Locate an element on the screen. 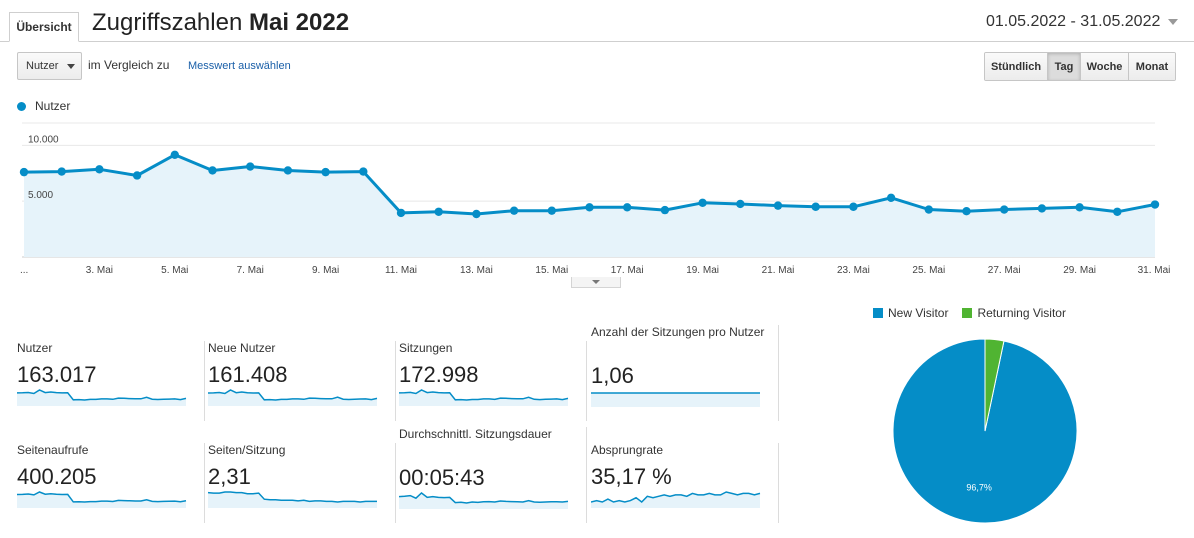 The width and height of the screenshot is (1194, 538). pie-legend-item-returning: Returning Visitor is located at coordinates (1014, 313).